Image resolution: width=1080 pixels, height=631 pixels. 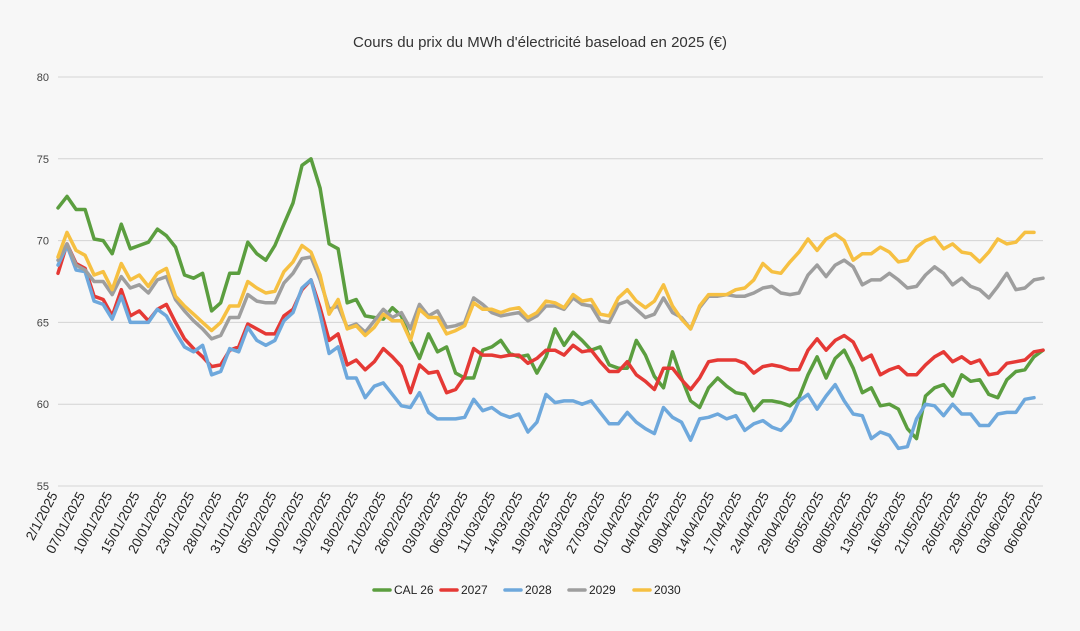 What do you see at coordinates (43, 160) in the screenshot?
I see `y-tick-label: 75` at bounding box center [43, 160].